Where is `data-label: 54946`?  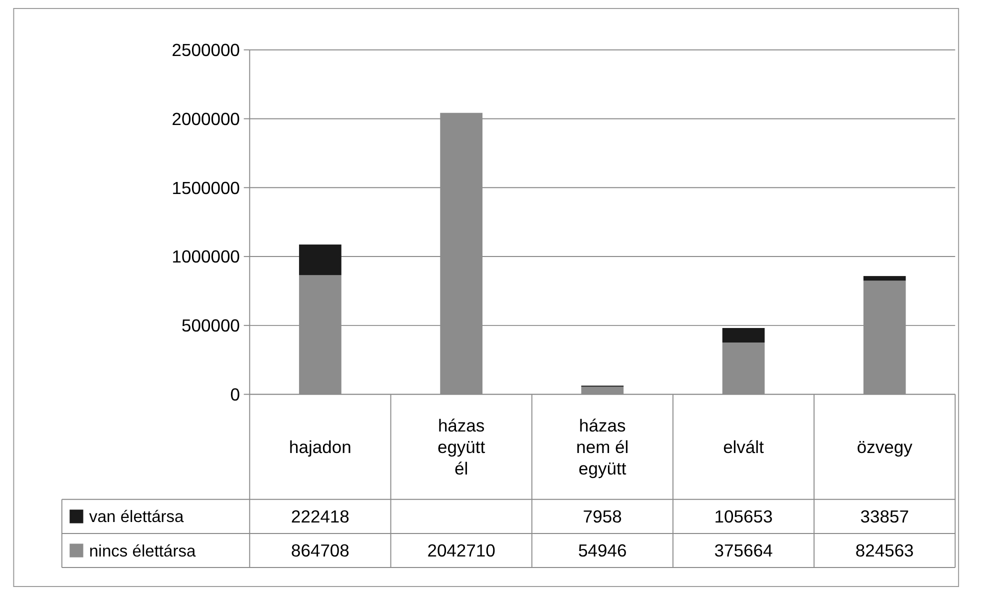 data-label: 54946 is located at coordinates (602, 550).